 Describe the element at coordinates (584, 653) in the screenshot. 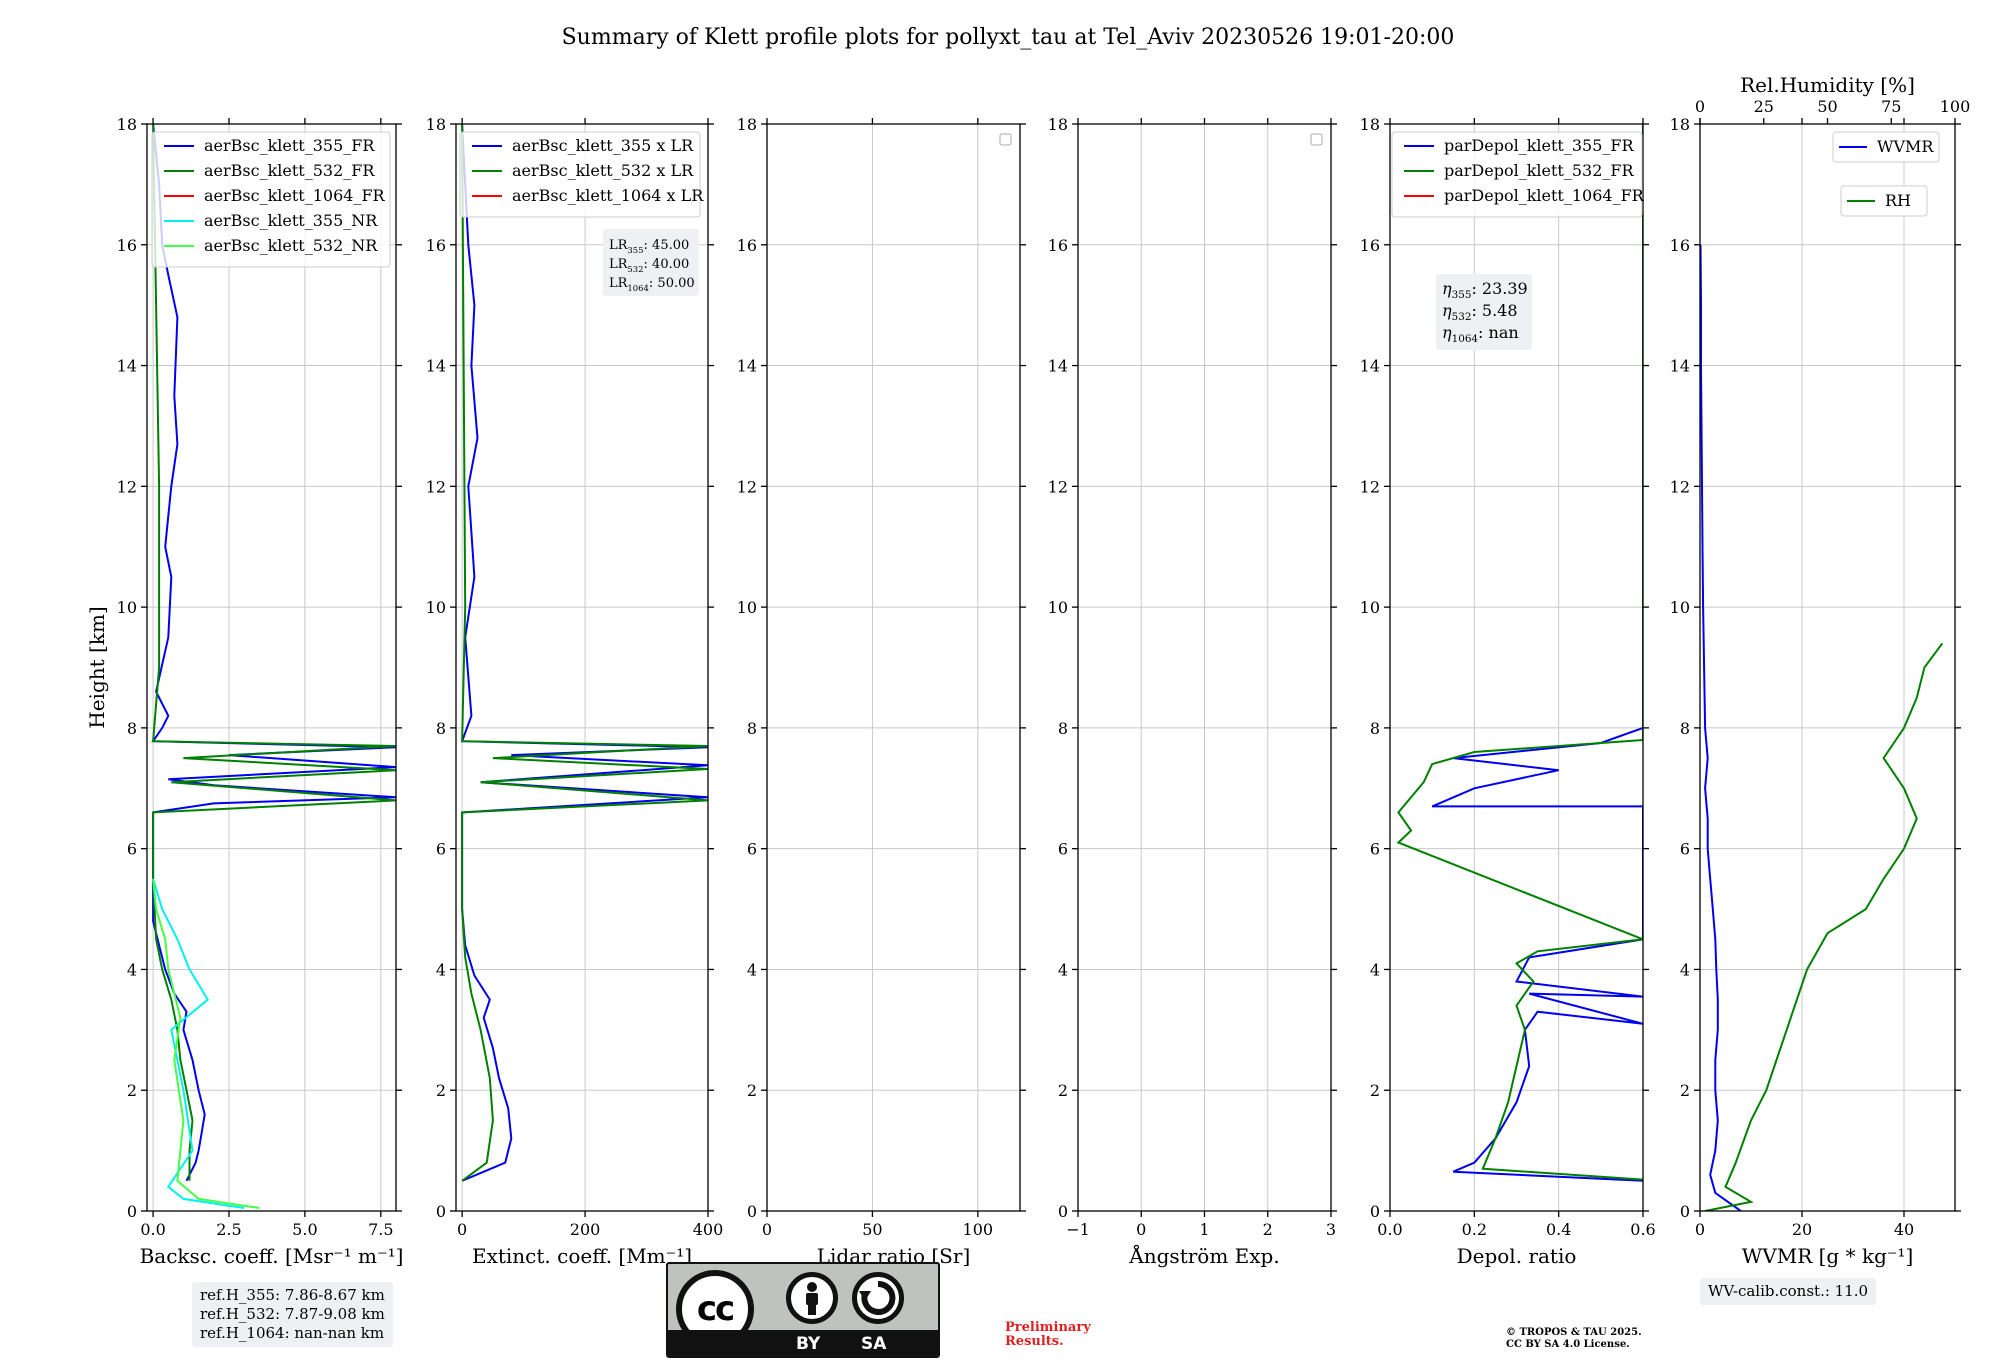

I see `series-line-aerBsc_klett_532 x LR` at that location.